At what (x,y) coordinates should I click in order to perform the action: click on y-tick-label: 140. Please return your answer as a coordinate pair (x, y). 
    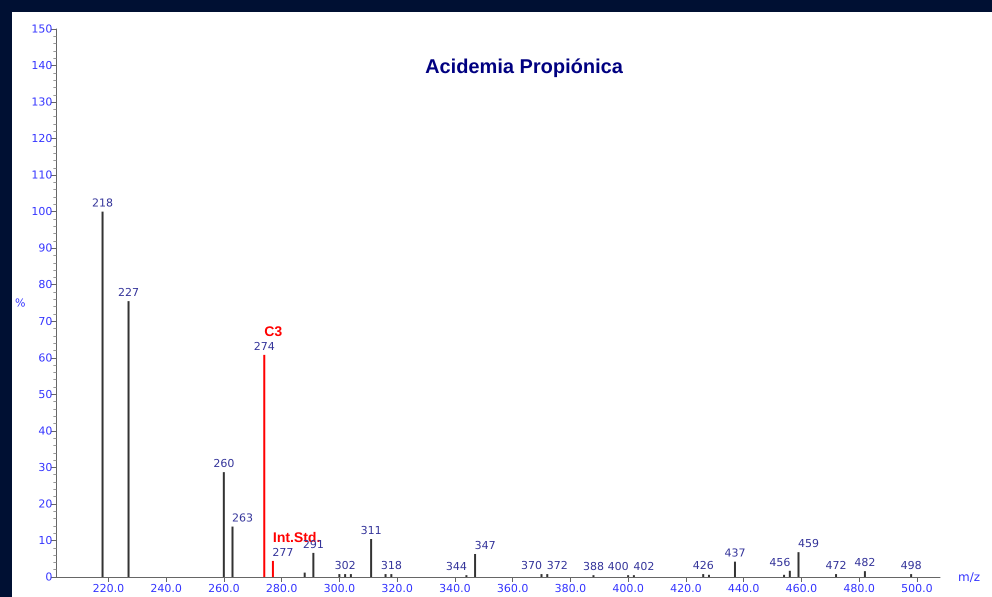
    Looking at the image, I should click on (41, 65).